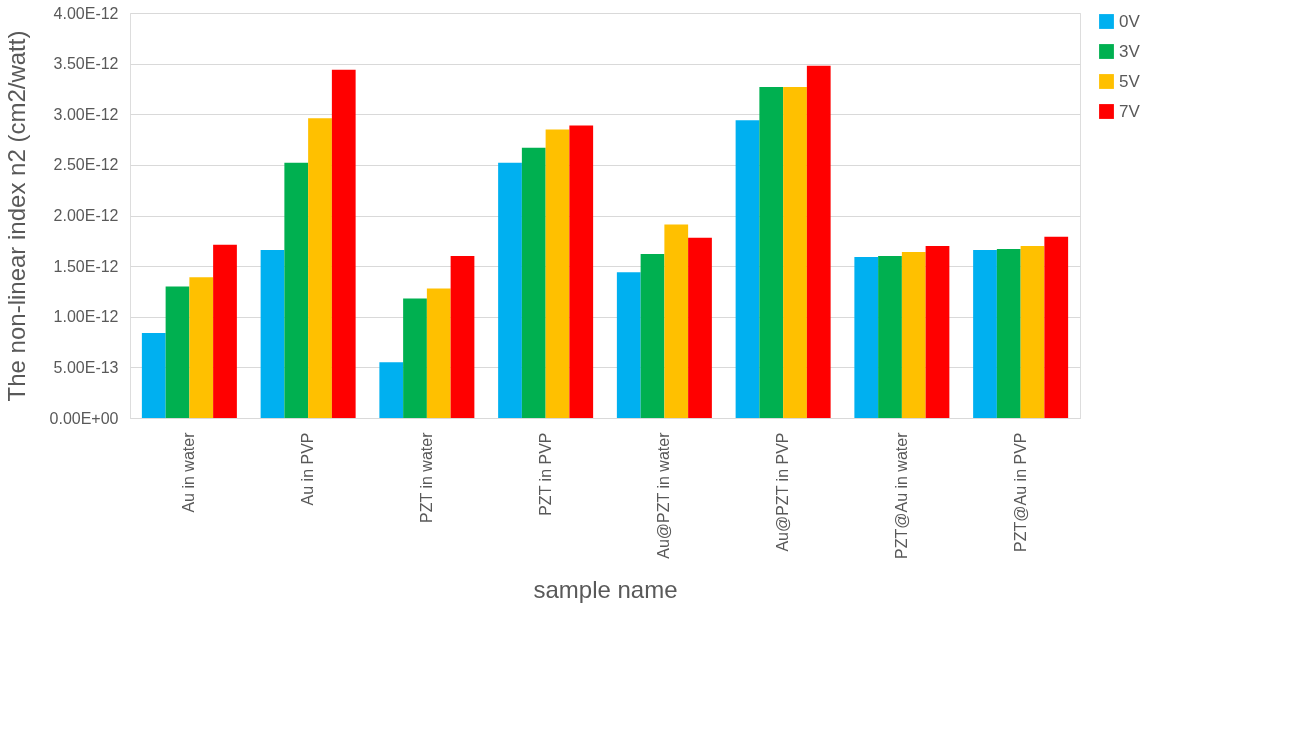 This screenshot has height=729, width=1301. I want to click on y-tick-label: 1.50E-12, so click(86, 266).